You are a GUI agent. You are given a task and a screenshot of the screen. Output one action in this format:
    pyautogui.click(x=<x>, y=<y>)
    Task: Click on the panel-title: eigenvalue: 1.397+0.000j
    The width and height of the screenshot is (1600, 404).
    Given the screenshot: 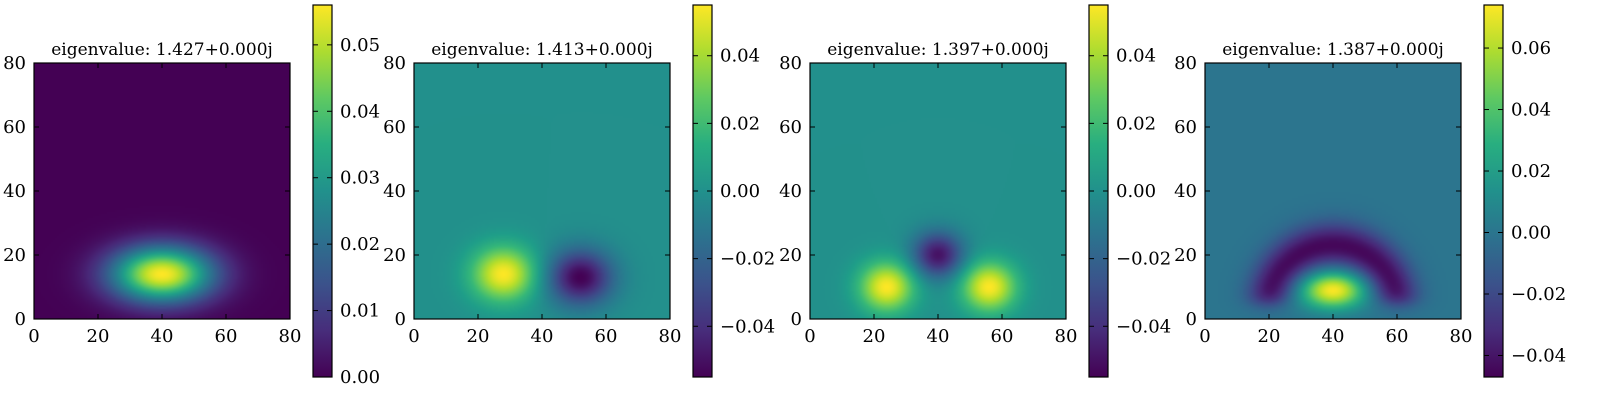 What is the action you would take?
    pyautogui.click(x=938, y=50)
    